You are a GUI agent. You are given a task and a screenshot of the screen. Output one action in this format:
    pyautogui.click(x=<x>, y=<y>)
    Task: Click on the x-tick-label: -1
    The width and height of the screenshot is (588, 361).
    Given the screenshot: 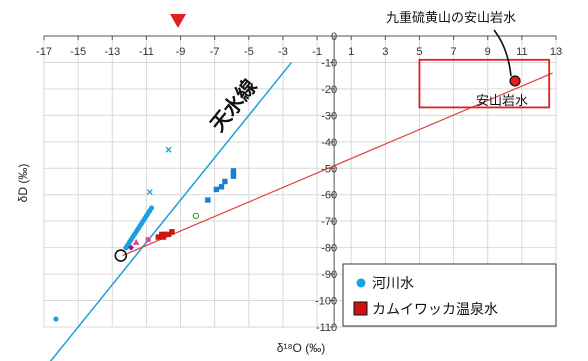 What is the action you would take?
    pyautogui.click(x=317, y=52)
    